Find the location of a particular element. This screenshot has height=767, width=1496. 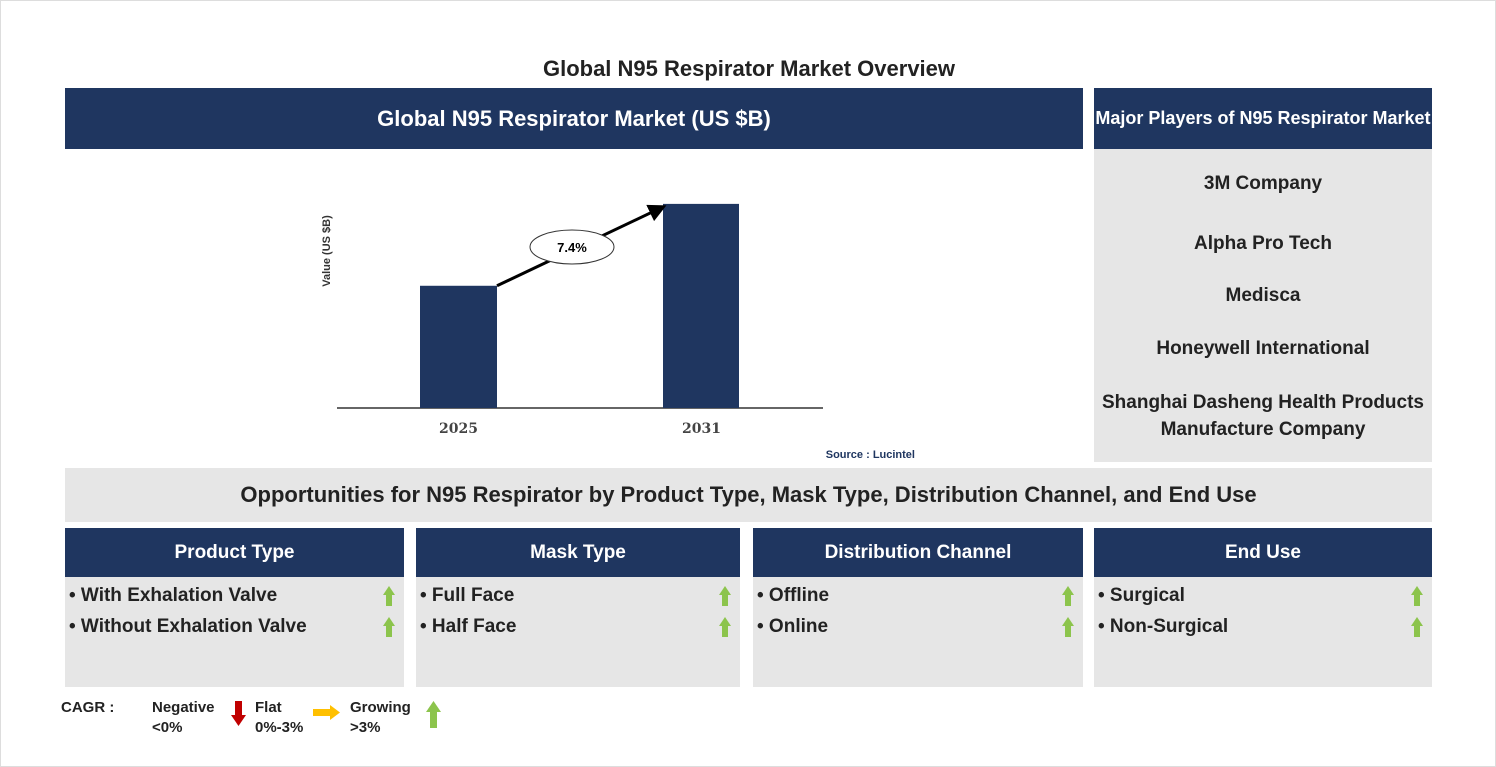

segment-item: • Half Face is located at coordinates (578, 626).